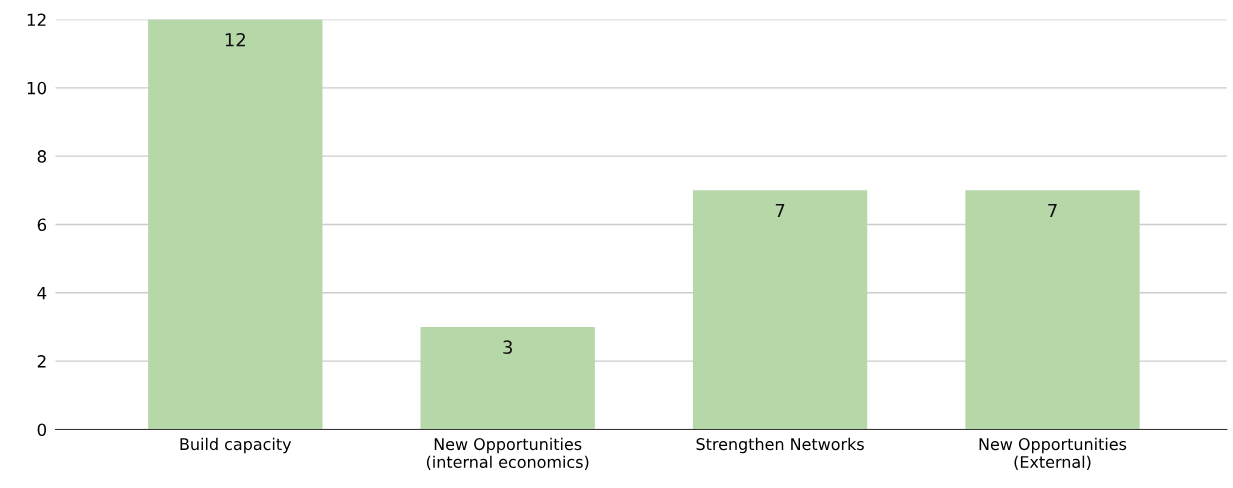 The width and height of the screenshot is (1233, 488). Describe the element at coordinates (37, 88) in the screenshot. I see `y-tick-label: 10` at that location.